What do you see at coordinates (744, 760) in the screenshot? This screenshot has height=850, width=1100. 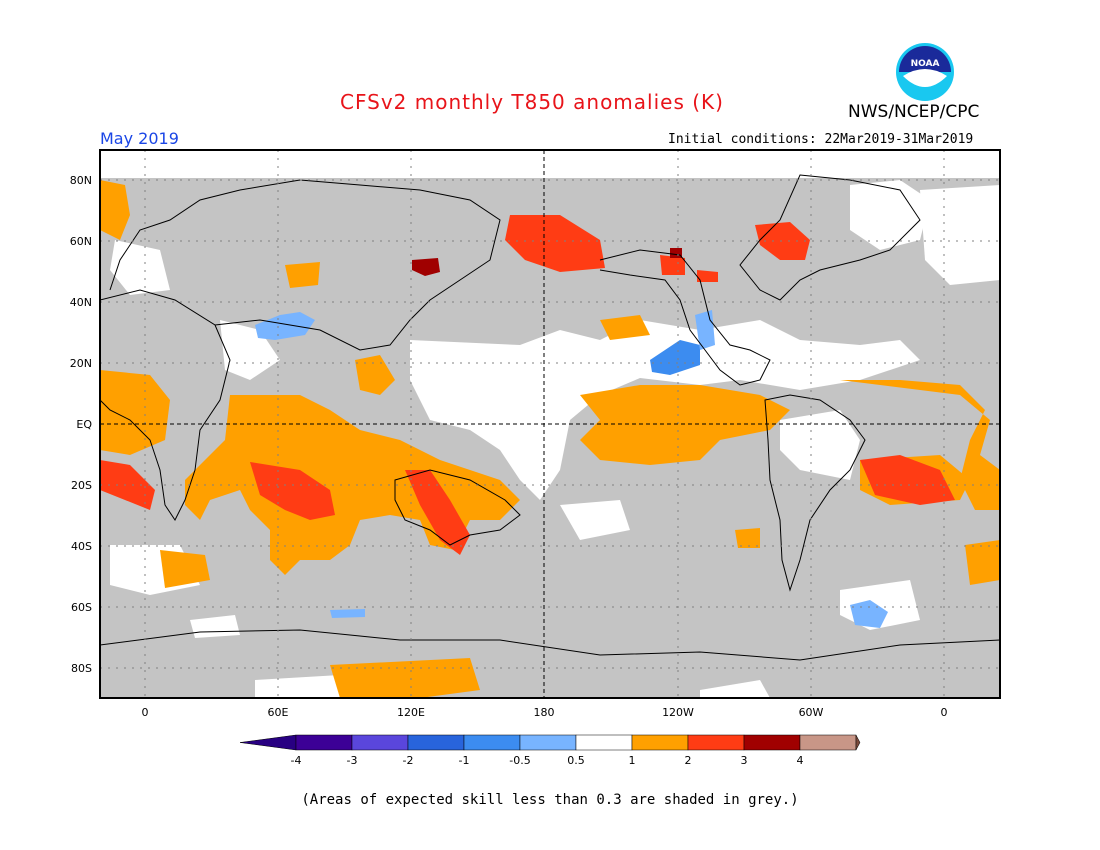 I see `colorbar-label: 3` at bounding box center [744, 760].